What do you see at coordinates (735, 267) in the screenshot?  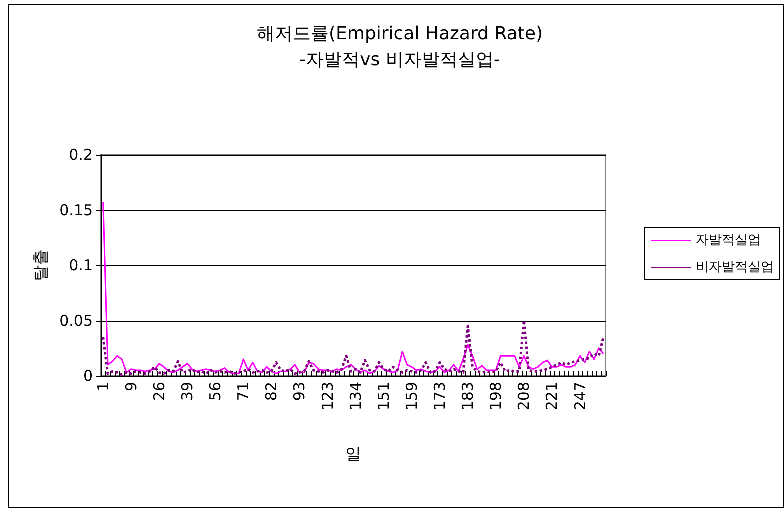 I see `legend-label: 비자발적실업` at bounding box center [735, 267].